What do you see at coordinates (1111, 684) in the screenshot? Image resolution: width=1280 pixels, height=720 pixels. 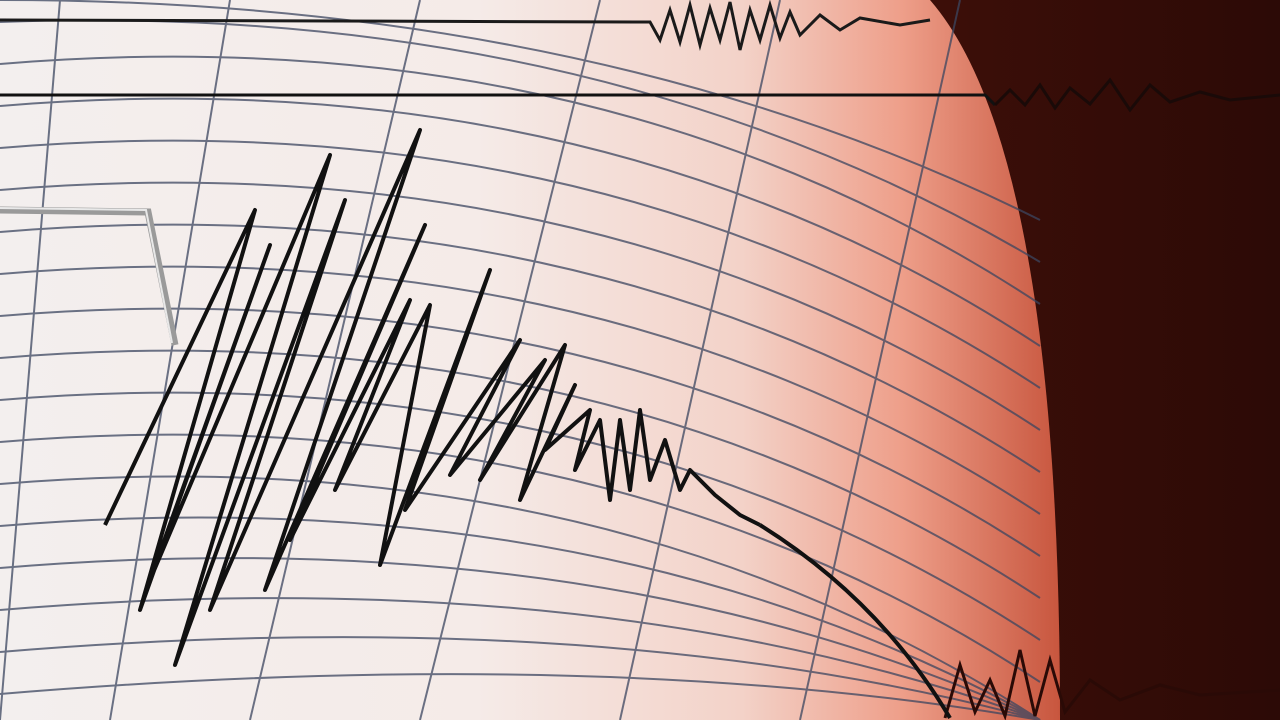 I see `bottom-trace-wave` at bounding box center [1111, 684].